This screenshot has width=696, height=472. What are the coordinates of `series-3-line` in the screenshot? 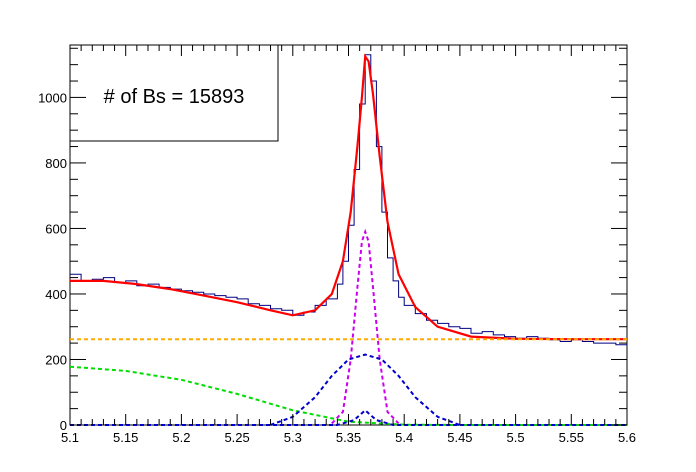 It's located at (348, 395).